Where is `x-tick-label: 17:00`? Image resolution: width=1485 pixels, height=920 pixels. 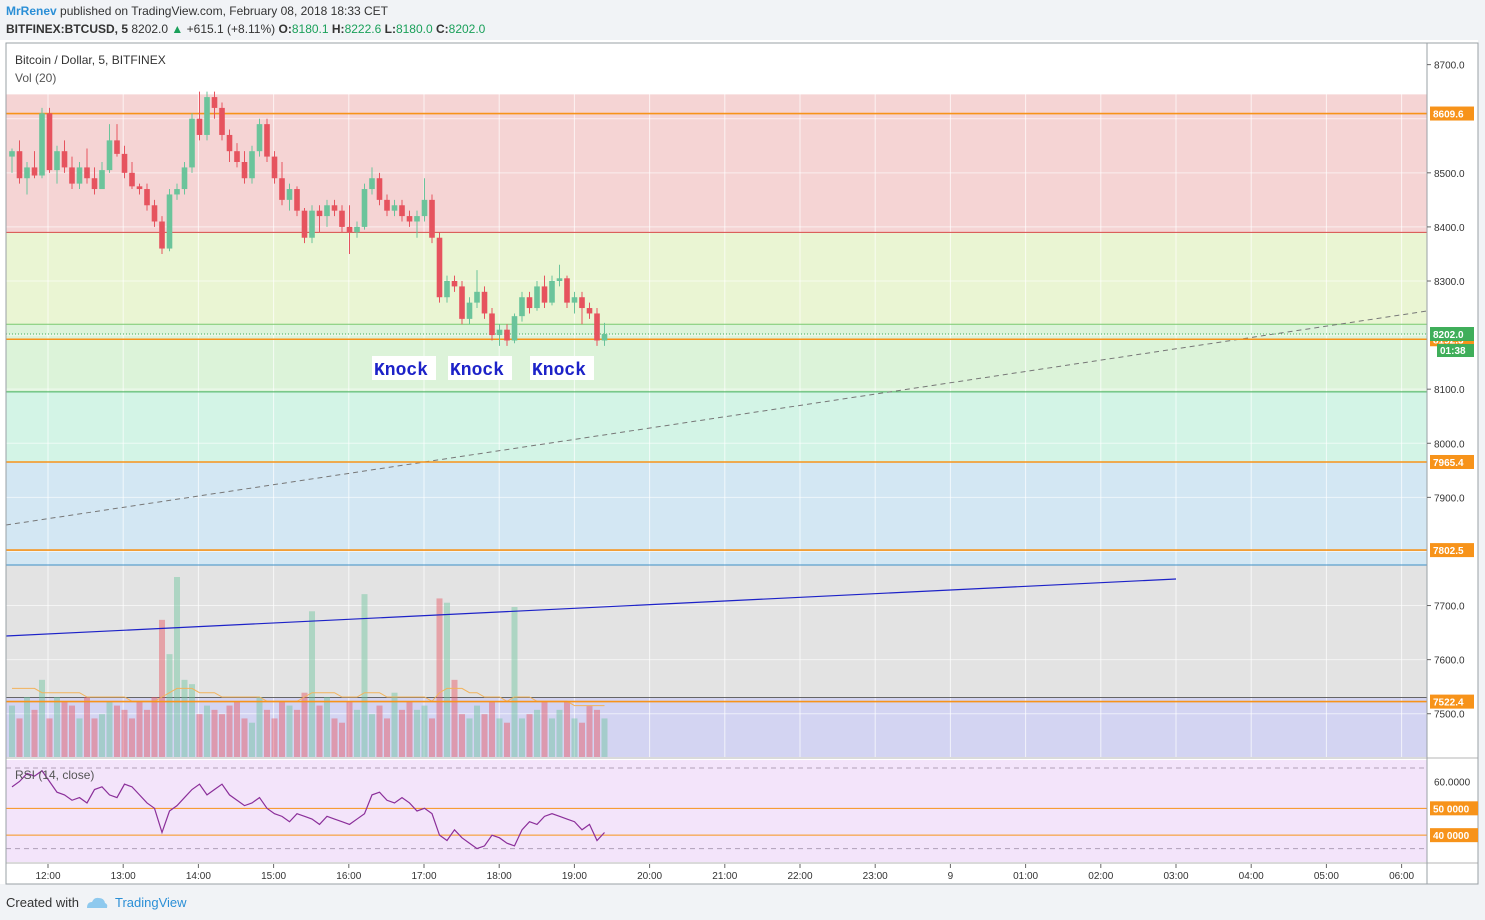
x-tick-label: 17:00 is located at coordinates (423, 876).